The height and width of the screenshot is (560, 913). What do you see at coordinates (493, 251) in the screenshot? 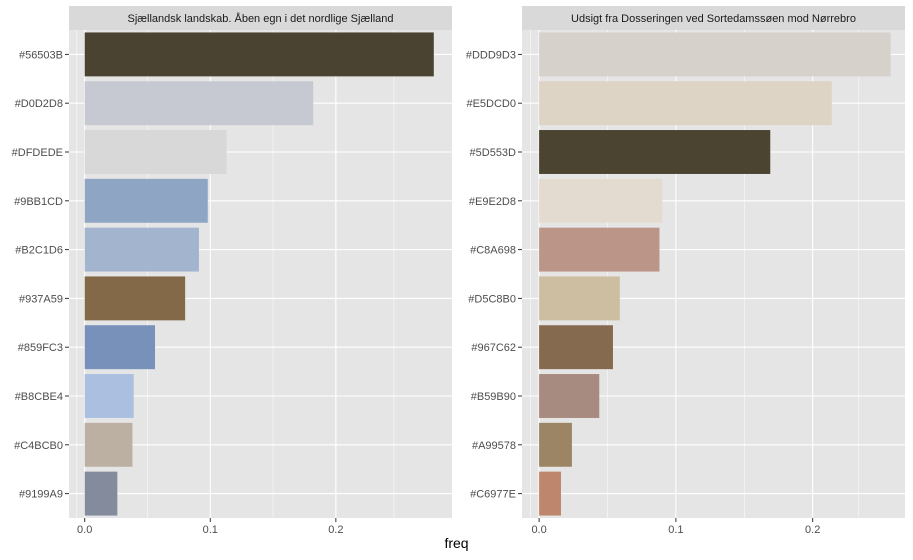
I see `y-tick-label: #C8A698` at bounding box center [493, 251].